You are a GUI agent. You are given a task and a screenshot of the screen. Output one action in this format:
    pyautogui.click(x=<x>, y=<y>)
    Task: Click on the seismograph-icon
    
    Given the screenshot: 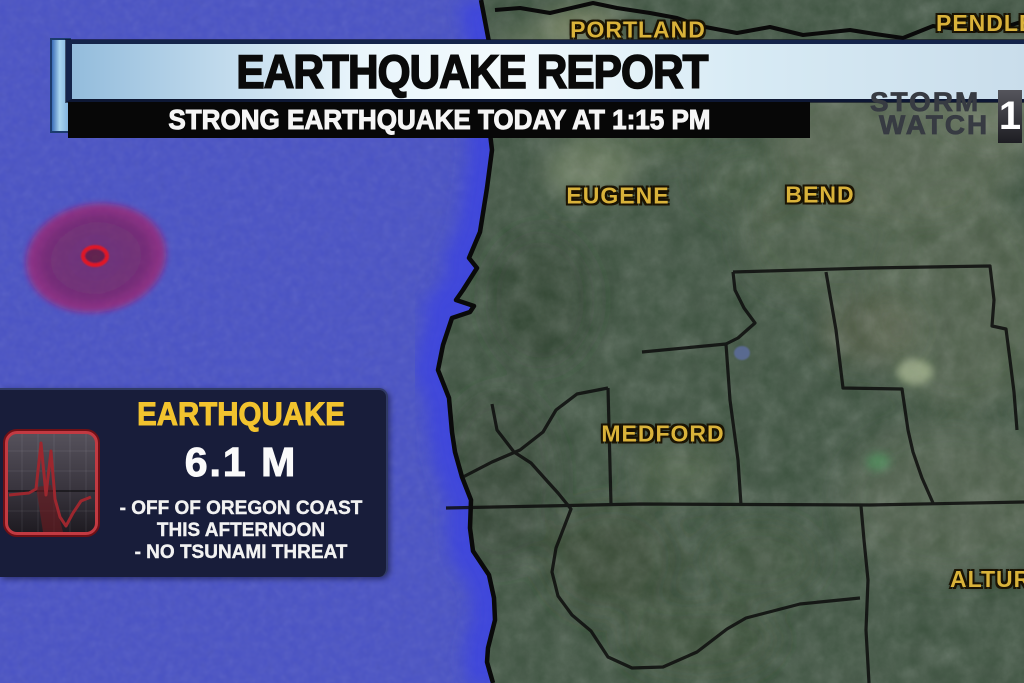 What is the action you would take?
    pyautogui.click(x=51, y=483)
    